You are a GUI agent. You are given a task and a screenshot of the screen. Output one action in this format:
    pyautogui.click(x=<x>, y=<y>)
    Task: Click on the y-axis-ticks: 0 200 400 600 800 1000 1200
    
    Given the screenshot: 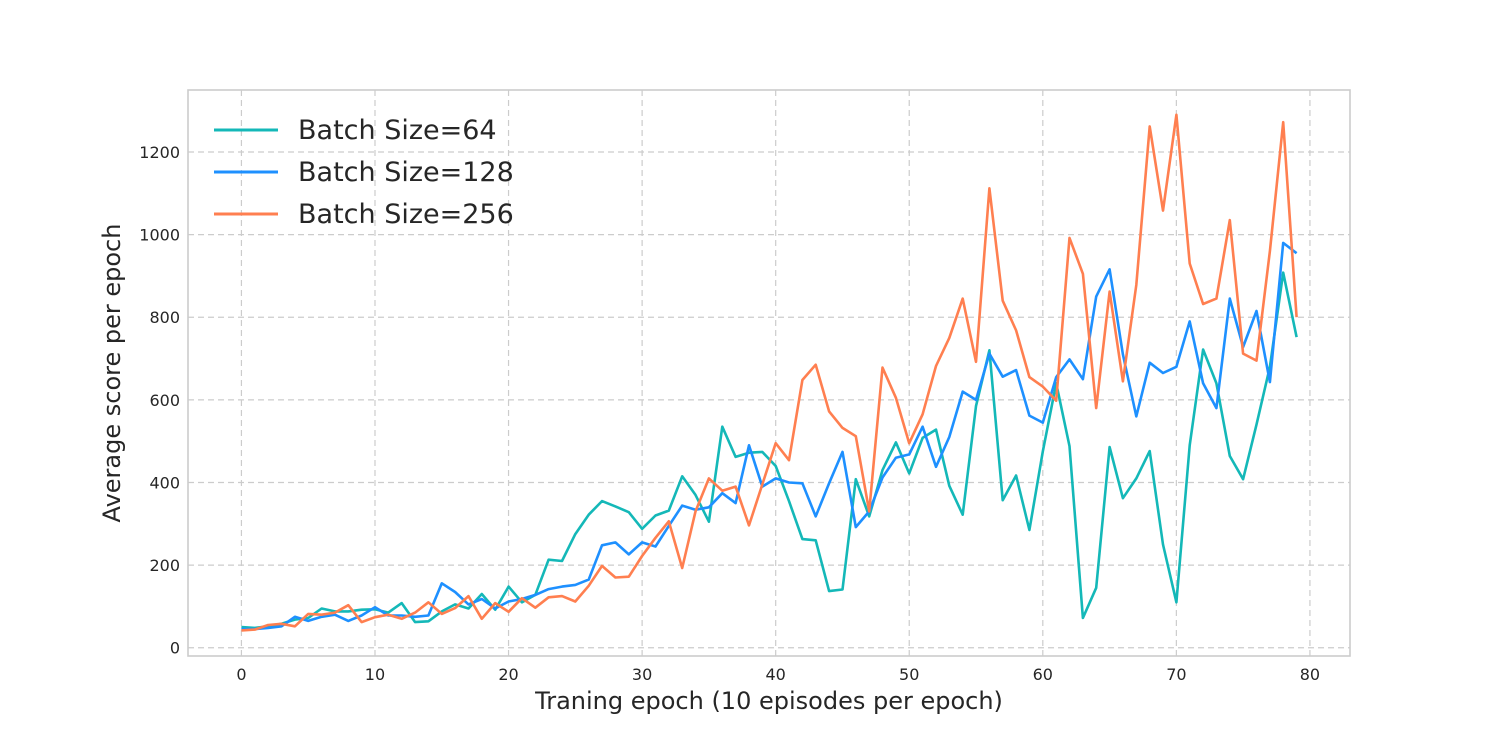 What is the action you would take?
    pyautogui.click(x=159, y=400)
    